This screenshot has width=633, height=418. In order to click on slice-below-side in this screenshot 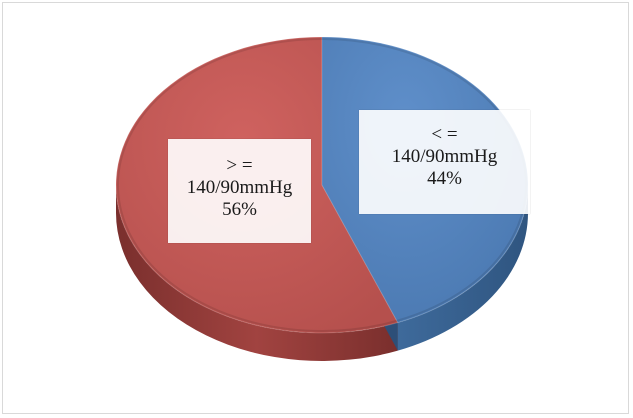, I will do `click(462, 268)`.